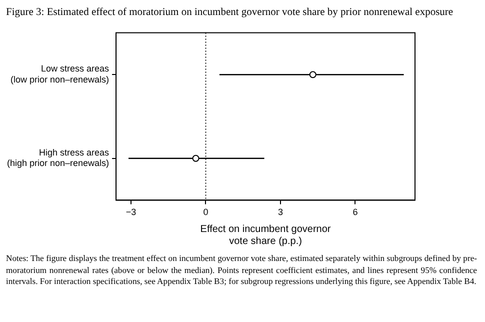 This screenshot has width=485, height=322. What do you see at coordinates (131, 212) in the screenshot?
I see `x-tick-label: −3` at bounding box center [131, 212].